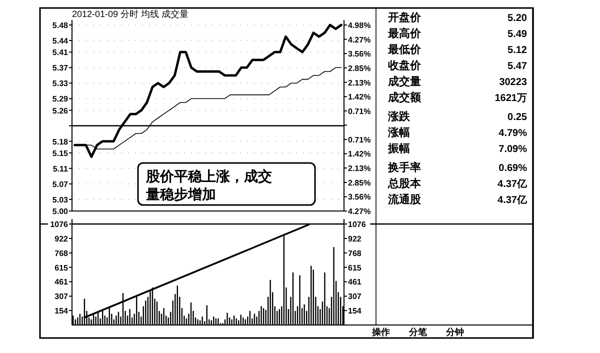 This screenshot has height=353, width=600. What do you see at coordinates (355, 253) in the screenshot?
I see `y2-tick-label: 768` at bounding box center [355, 253].